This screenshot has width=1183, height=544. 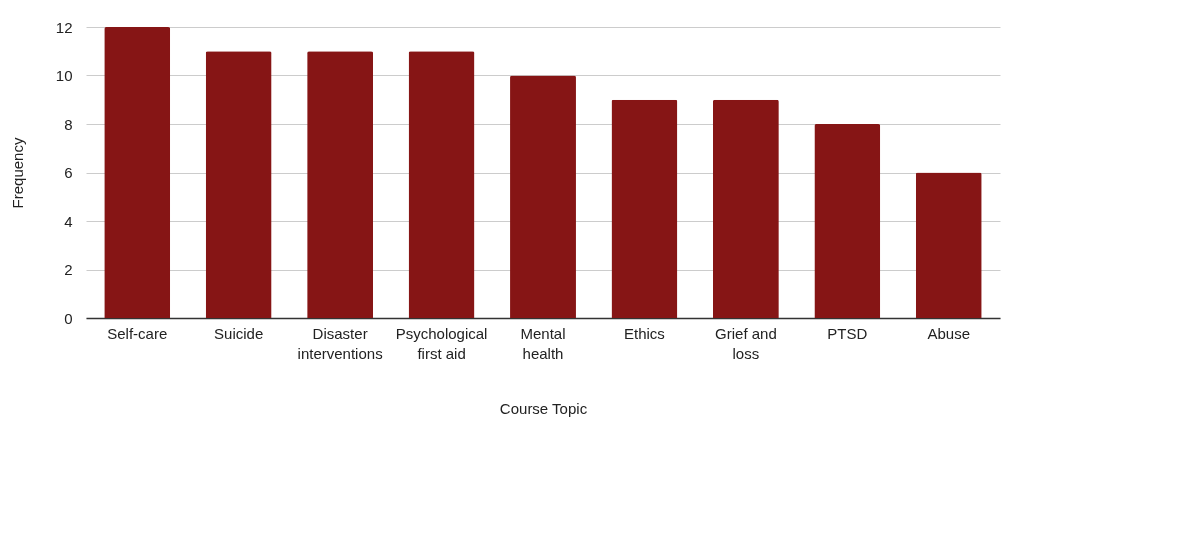 I want to click on x-tick-label: Psychological first aid, so click(x=441, y=343).